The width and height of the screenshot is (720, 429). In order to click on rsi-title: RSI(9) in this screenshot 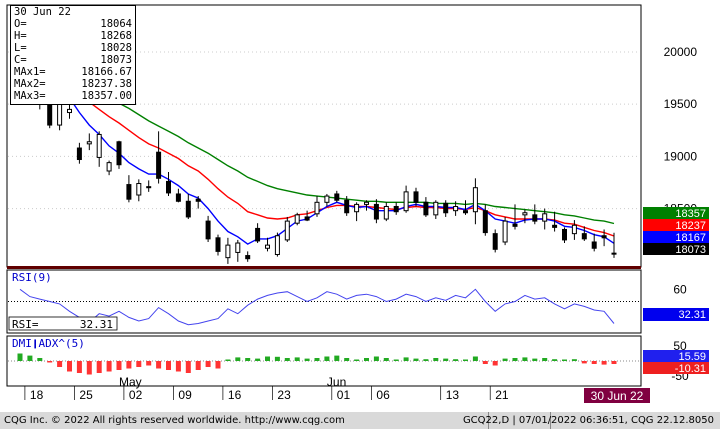, I will do `click(32, 277)`.